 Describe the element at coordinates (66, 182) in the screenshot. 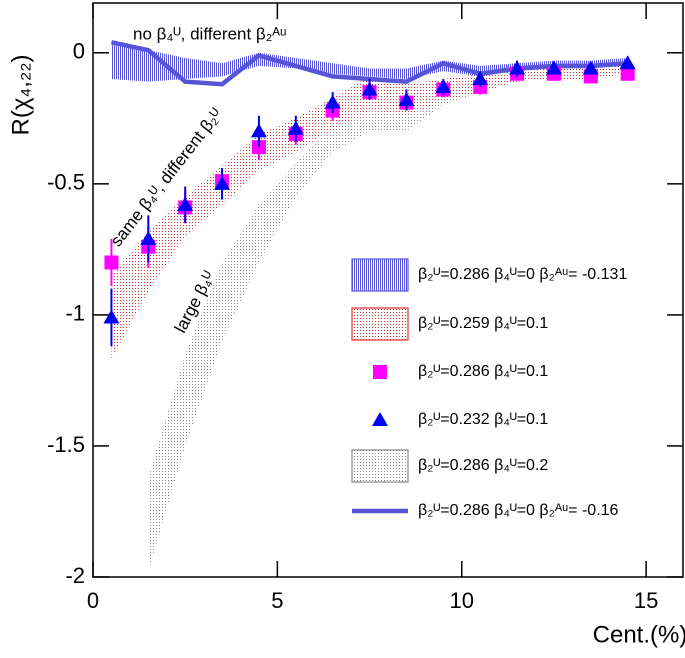

I see `y-tick-label: -0.5` at that location.